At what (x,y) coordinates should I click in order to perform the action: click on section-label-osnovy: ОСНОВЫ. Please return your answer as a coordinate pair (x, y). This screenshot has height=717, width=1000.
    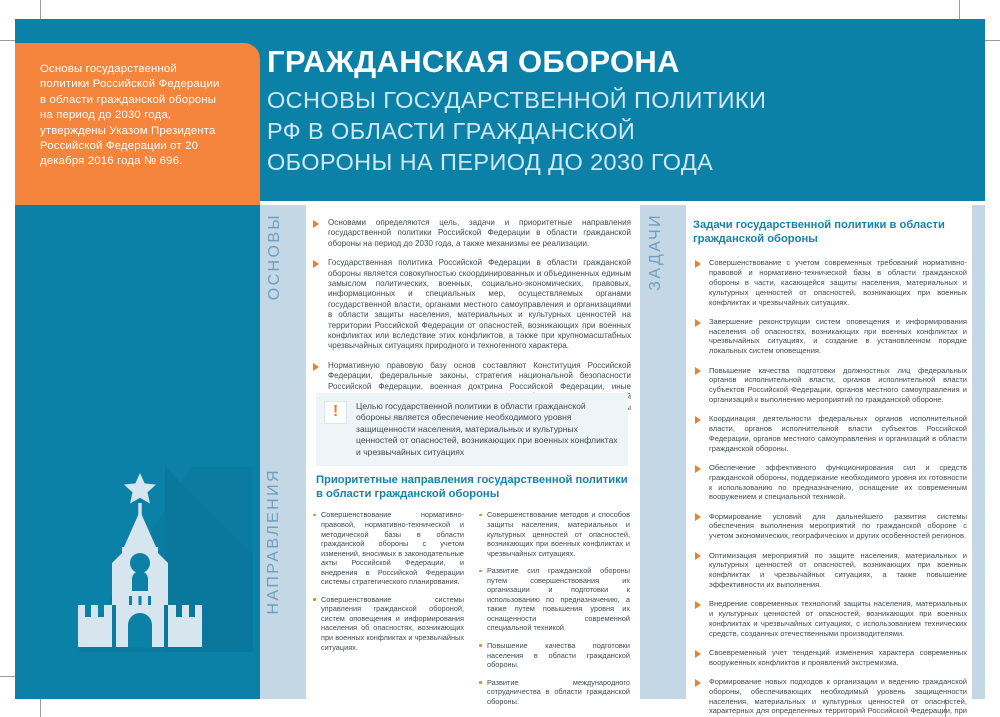
    Looking at the image, I should click on (274, 257).